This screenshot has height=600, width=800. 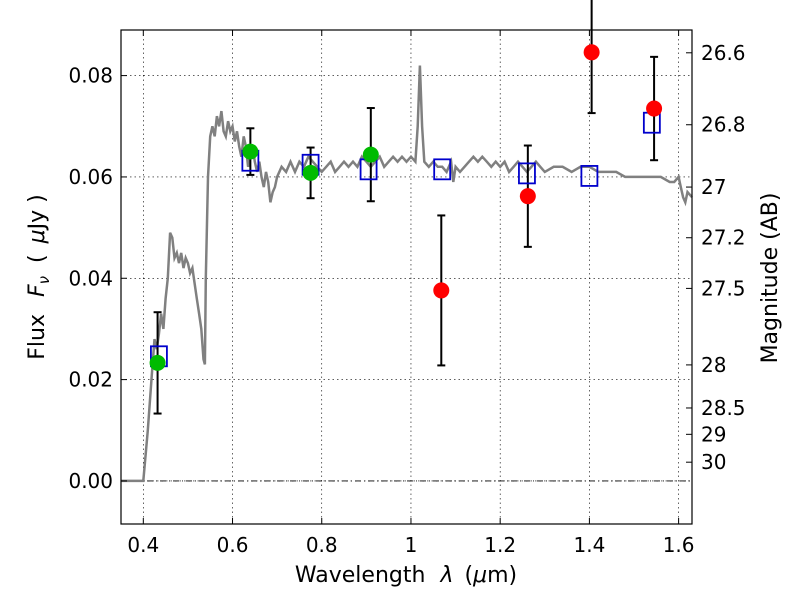 I want to click on x-axis-title-unit-open: (, so click(x=468, y=575).